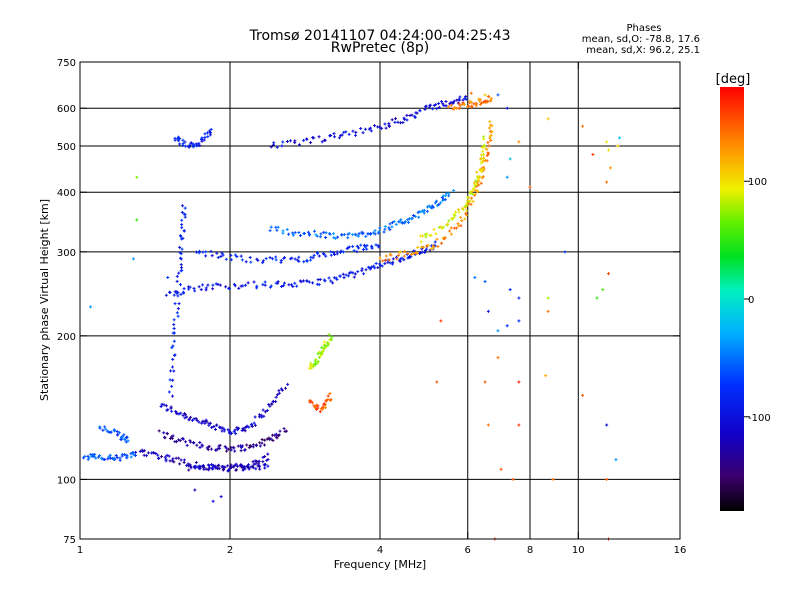 This screenshot has width=800, height=600. I want to click on y-tick-label: 100, so click(66, 480).